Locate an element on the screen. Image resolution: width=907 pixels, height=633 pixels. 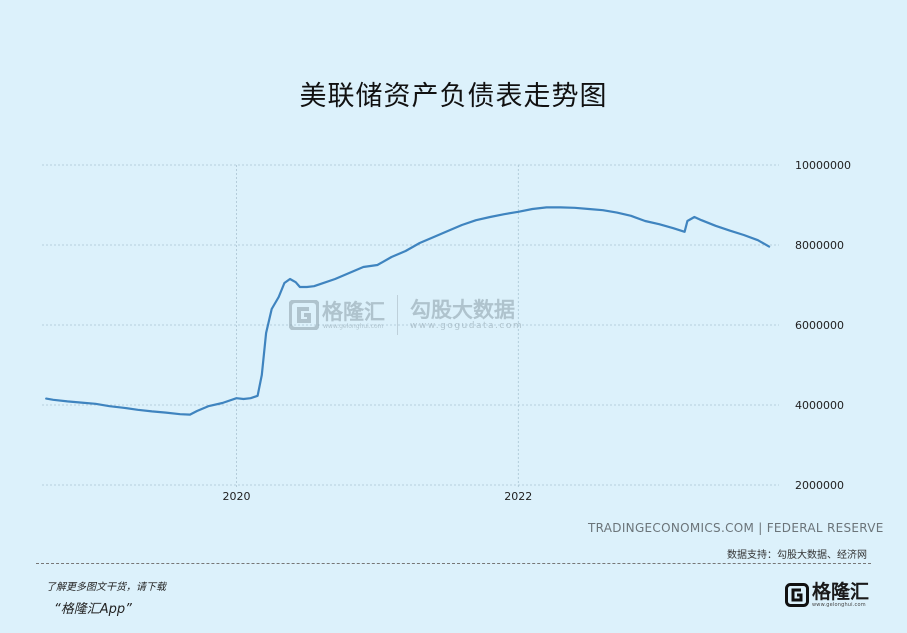
watermark-divider is located at coordinates (397, 315).